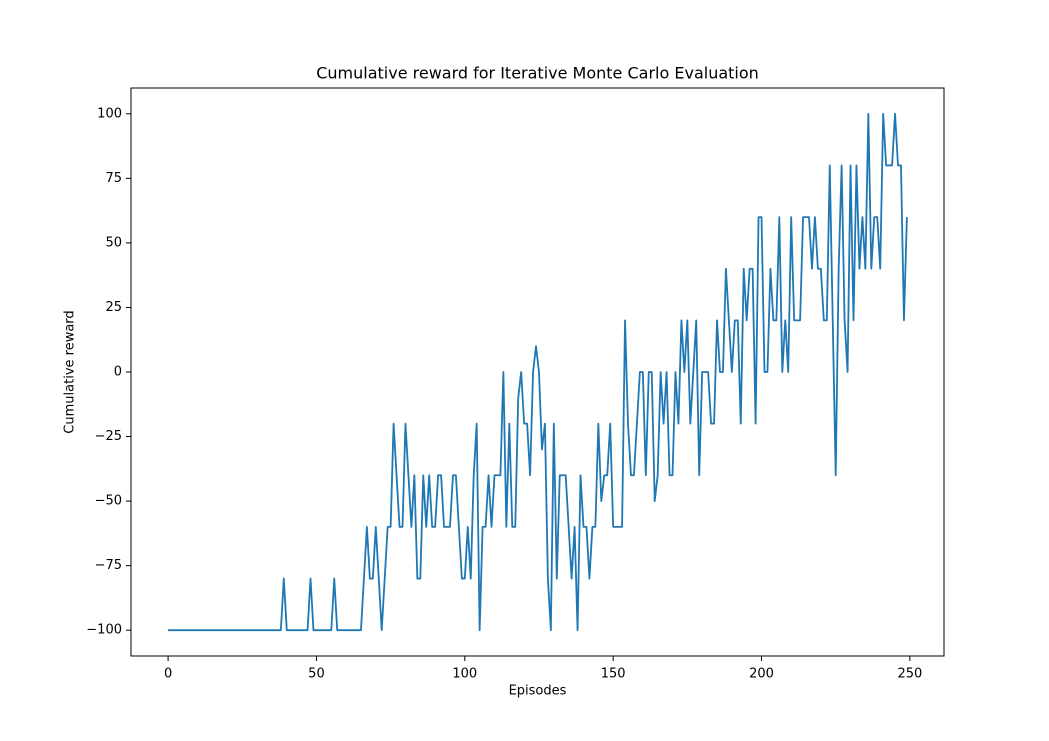  Describe the element at coordinates (70, 371) in the screenshot. I see `y-axis-label: Cumulative reward` at that location.